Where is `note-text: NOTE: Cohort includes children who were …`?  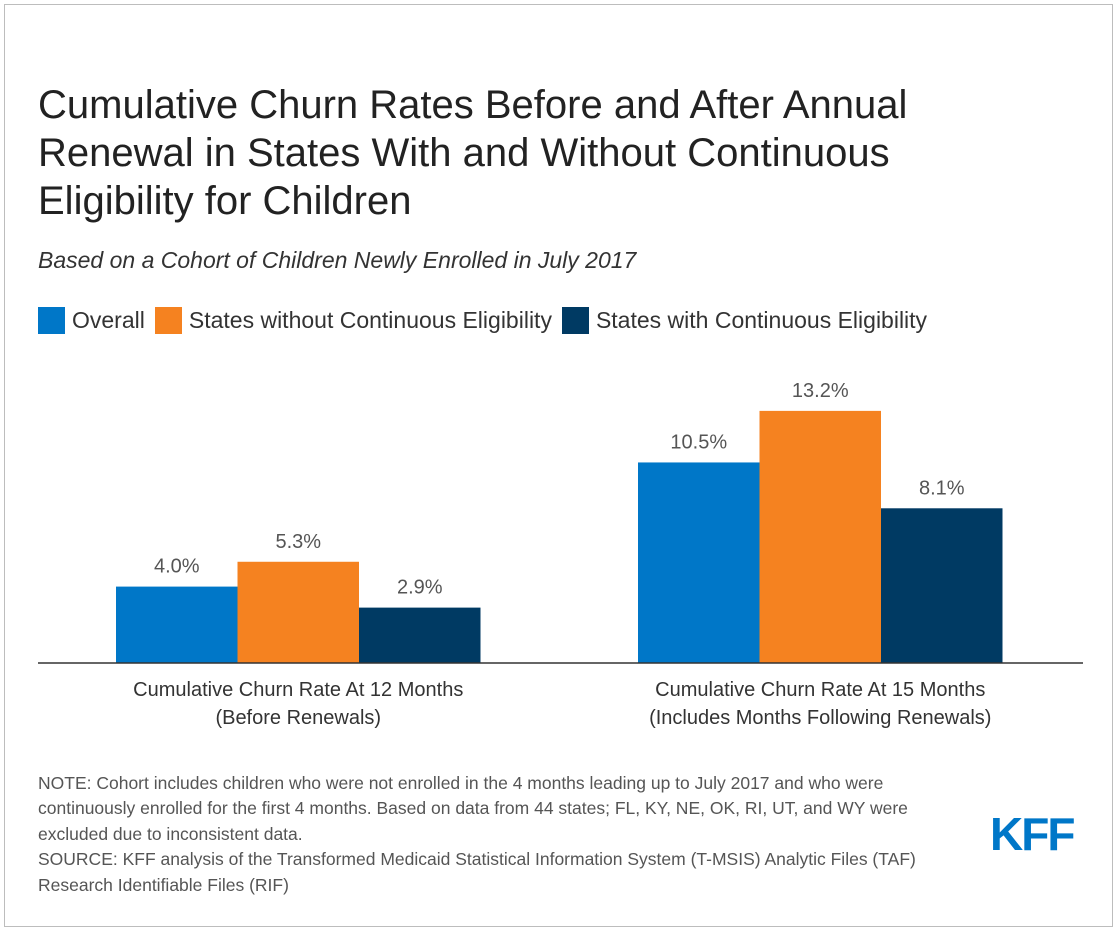 note-text: NOTE: Cohort includes children who were … is located at coordinates (473, 808).